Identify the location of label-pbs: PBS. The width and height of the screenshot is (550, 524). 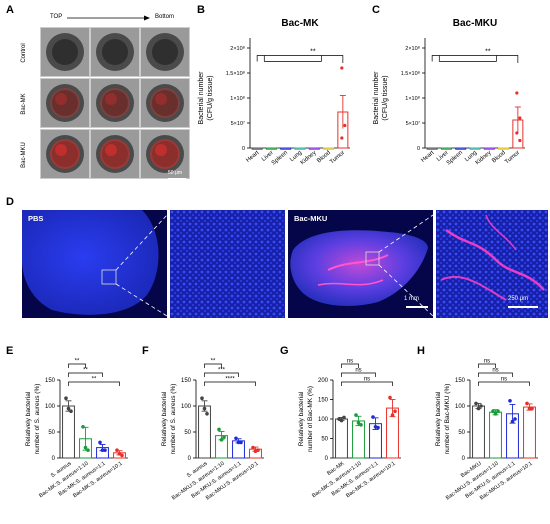
(36, 218).